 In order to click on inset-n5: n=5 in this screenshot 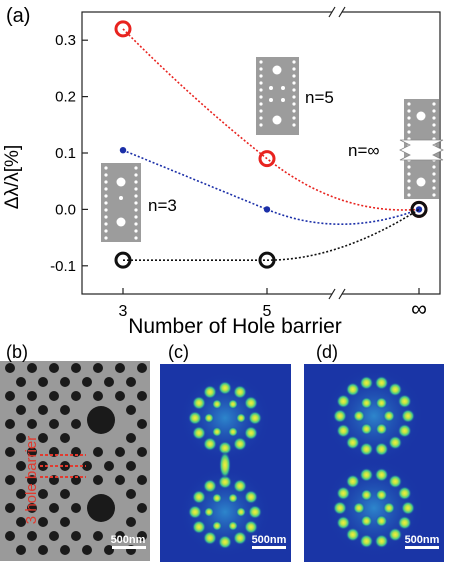, I will do `click(295, 96)`.